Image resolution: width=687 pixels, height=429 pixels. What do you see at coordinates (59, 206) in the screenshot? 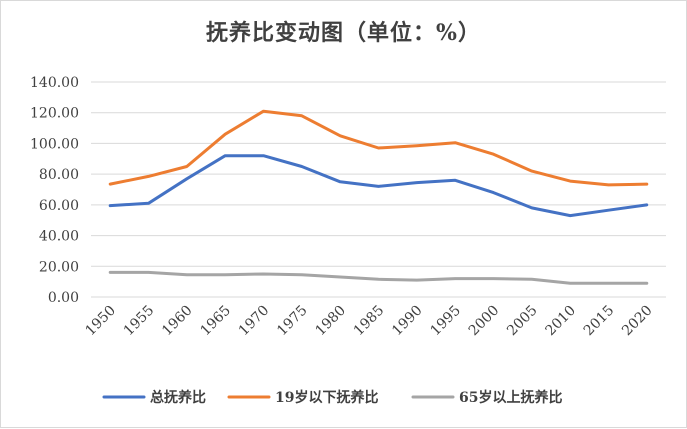
I see `y-tick-label: 60.00` at bounding box center [59, 206].